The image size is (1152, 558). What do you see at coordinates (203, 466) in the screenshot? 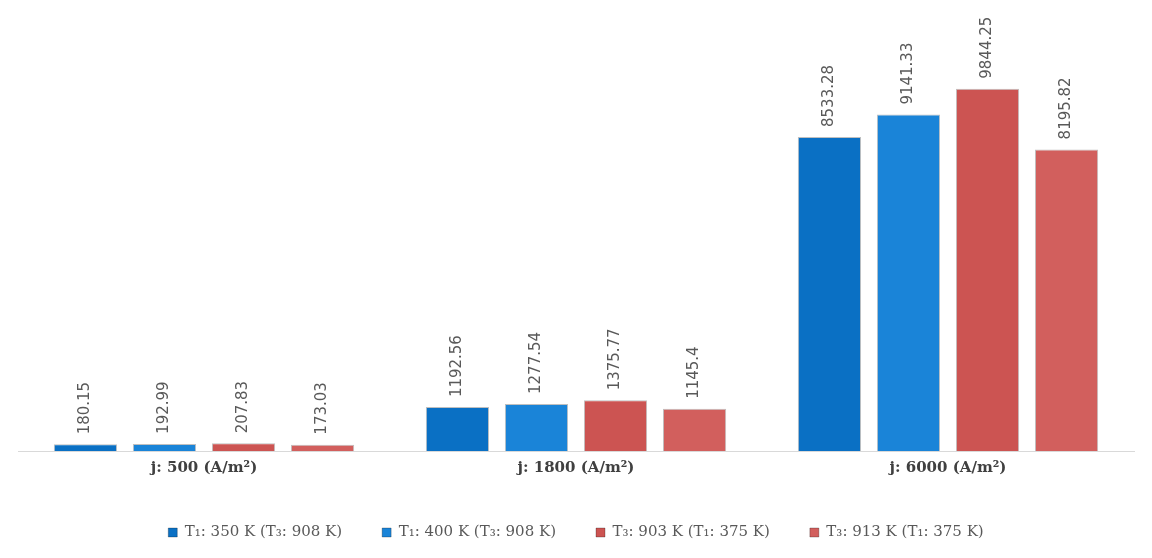
I see `x-tick-label: j: 500 (A/m²)` at bounding box center [203, 466].